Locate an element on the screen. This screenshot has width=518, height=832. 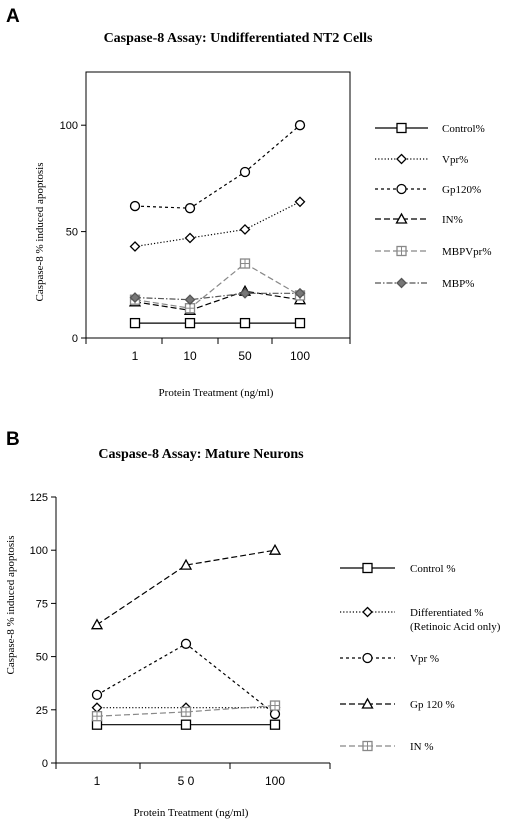
legend-sublabel-2: (Retinoic Acid only) is located at coordinates (455, 627).